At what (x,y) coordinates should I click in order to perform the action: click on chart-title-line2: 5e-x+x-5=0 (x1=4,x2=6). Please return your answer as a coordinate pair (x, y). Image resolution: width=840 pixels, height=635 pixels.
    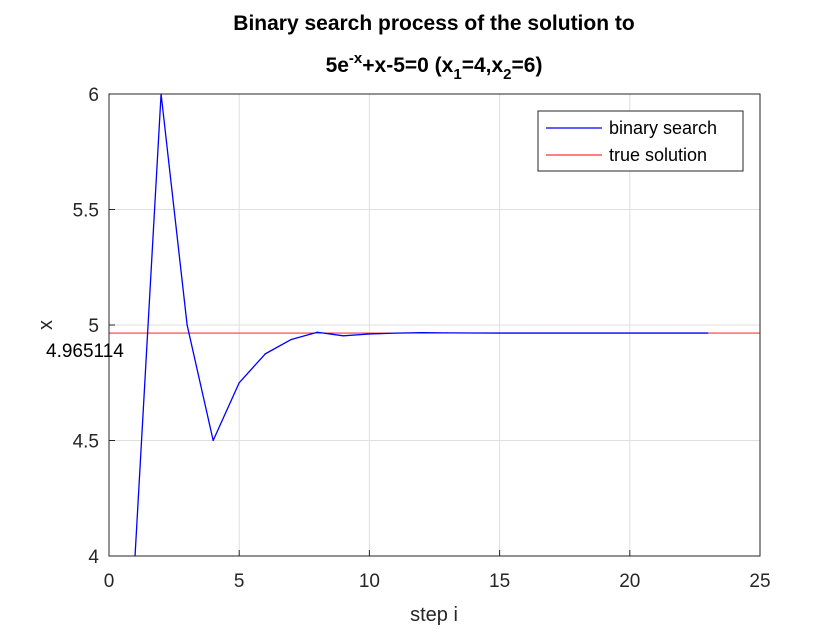
    Looking at the image, I should click on (434, 66).